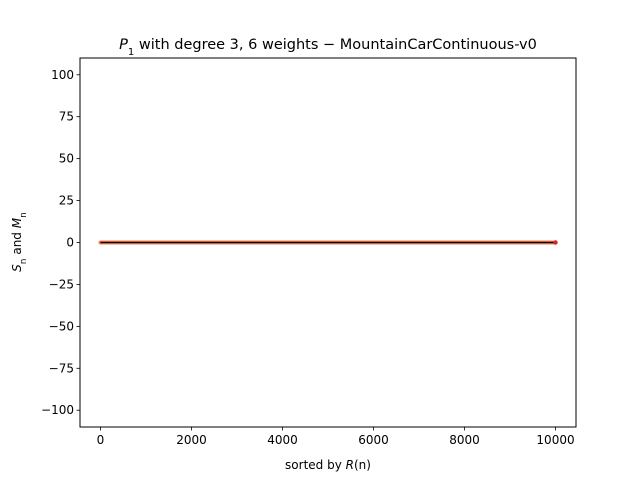  What do you see at coordinates (282, 440) in the screenshot?
I see `x-tick-label: 4000` at bounding box center [282, 440].